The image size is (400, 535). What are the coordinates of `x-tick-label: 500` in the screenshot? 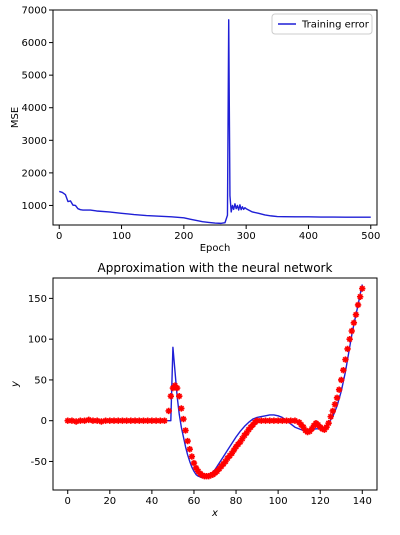 It's located at (370, 236).